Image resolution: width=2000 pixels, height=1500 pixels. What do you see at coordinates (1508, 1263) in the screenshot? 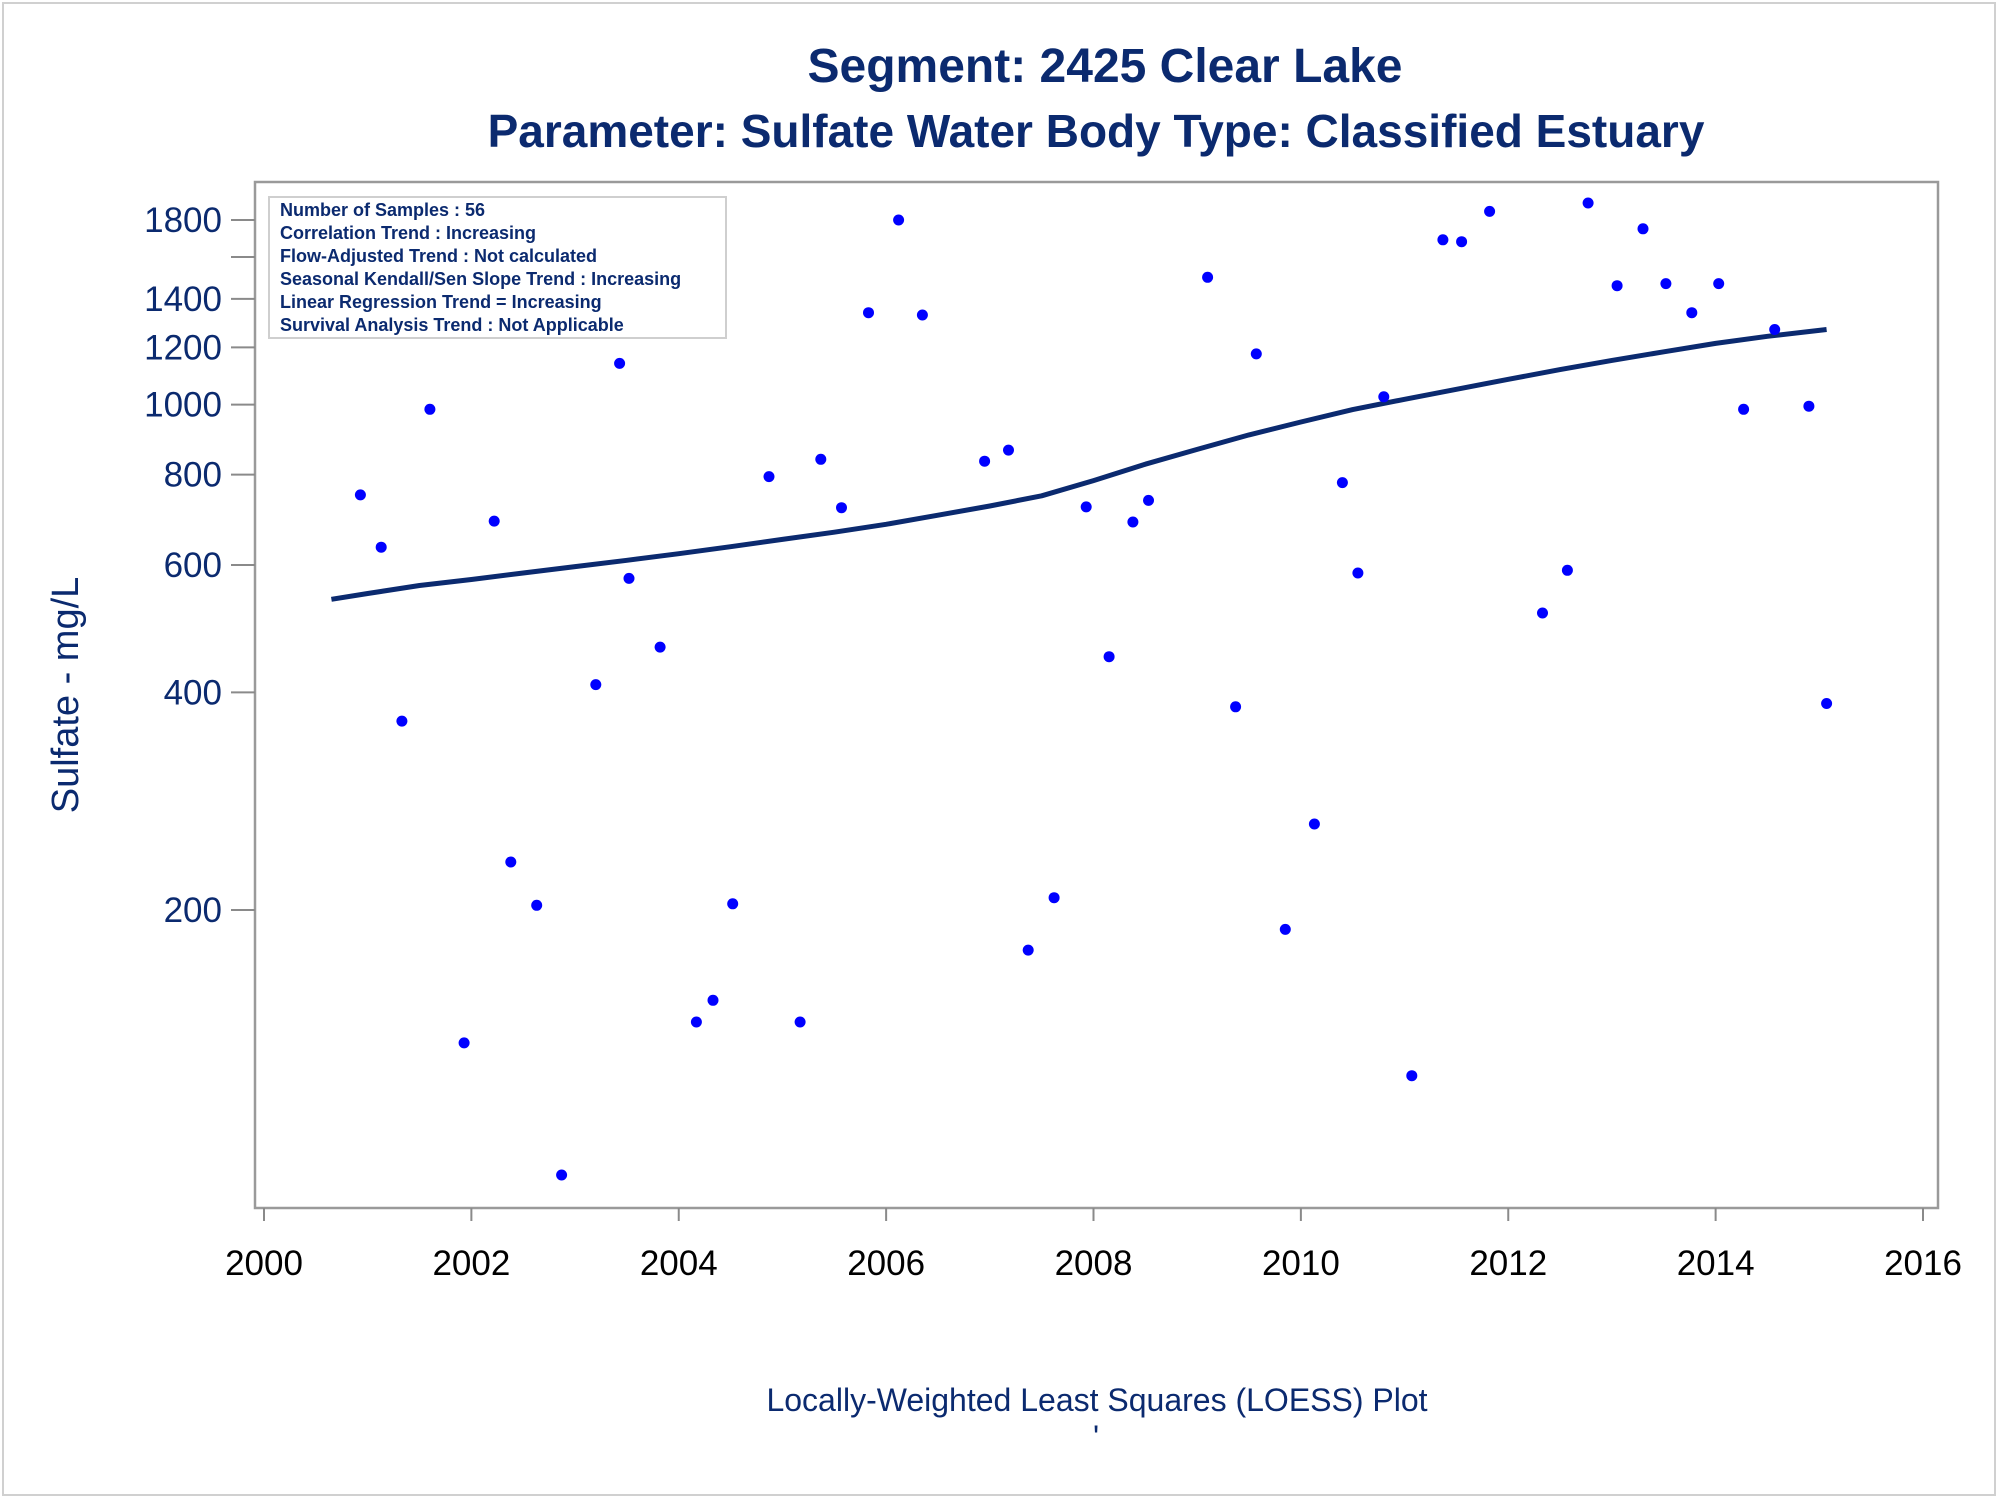
I see `x-tick-label: 2012` at bounding box center [1508, 1263].